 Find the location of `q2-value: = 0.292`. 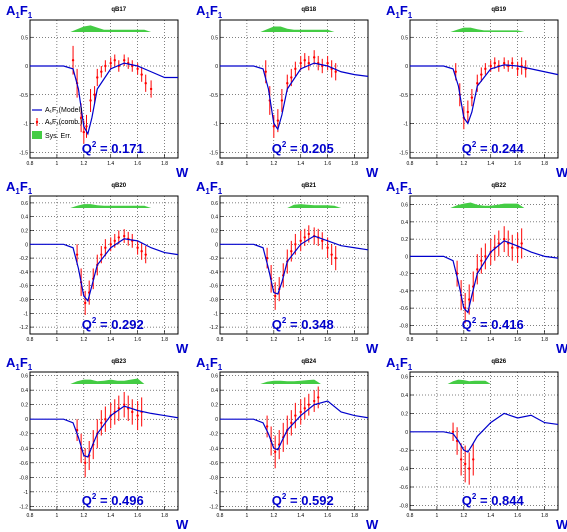

q2-value: = 0.292 is located at coordinates (119, 324).